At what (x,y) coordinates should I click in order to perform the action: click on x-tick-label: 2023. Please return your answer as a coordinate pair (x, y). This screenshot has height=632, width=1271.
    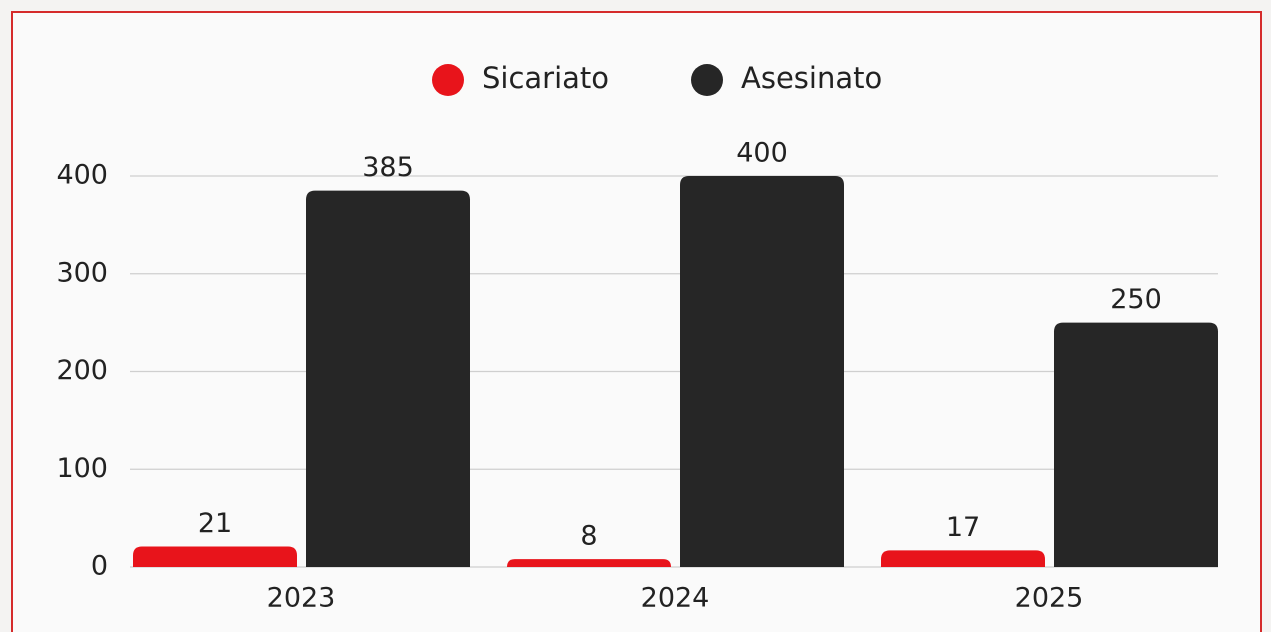
    Looking at the image, I should click on (301, 598).